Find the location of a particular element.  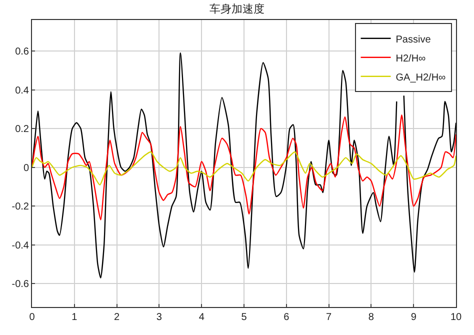

legend-label: H2/H∞ is located at coordinates (411, 58).